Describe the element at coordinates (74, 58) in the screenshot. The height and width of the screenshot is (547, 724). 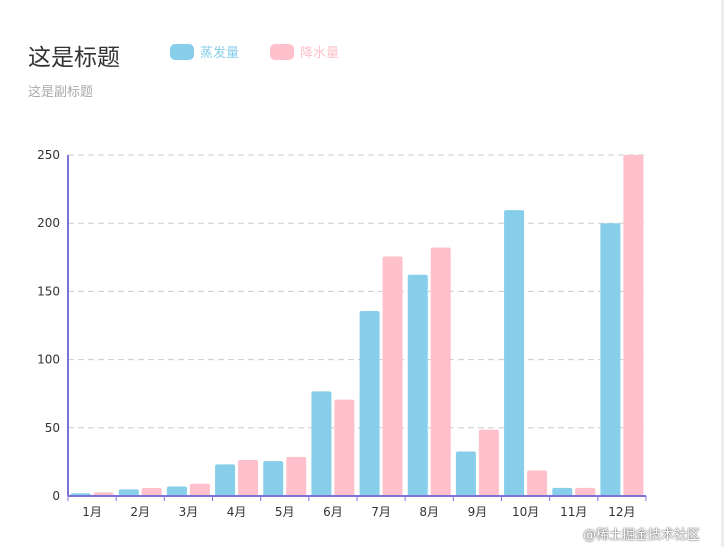
I see `chart-title: 这是标题` at that location.